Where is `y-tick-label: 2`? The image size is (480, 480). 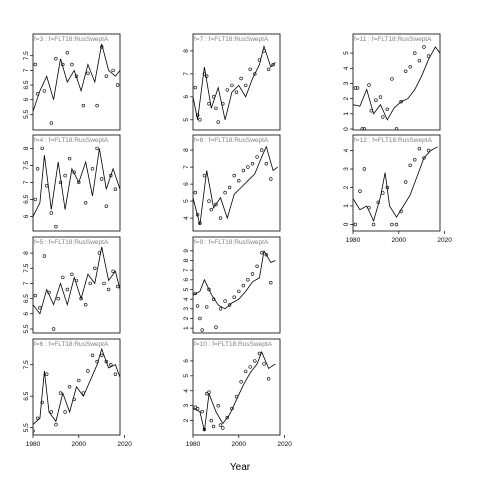 y-tick-label: 2 is located at coordinates (346, 98).